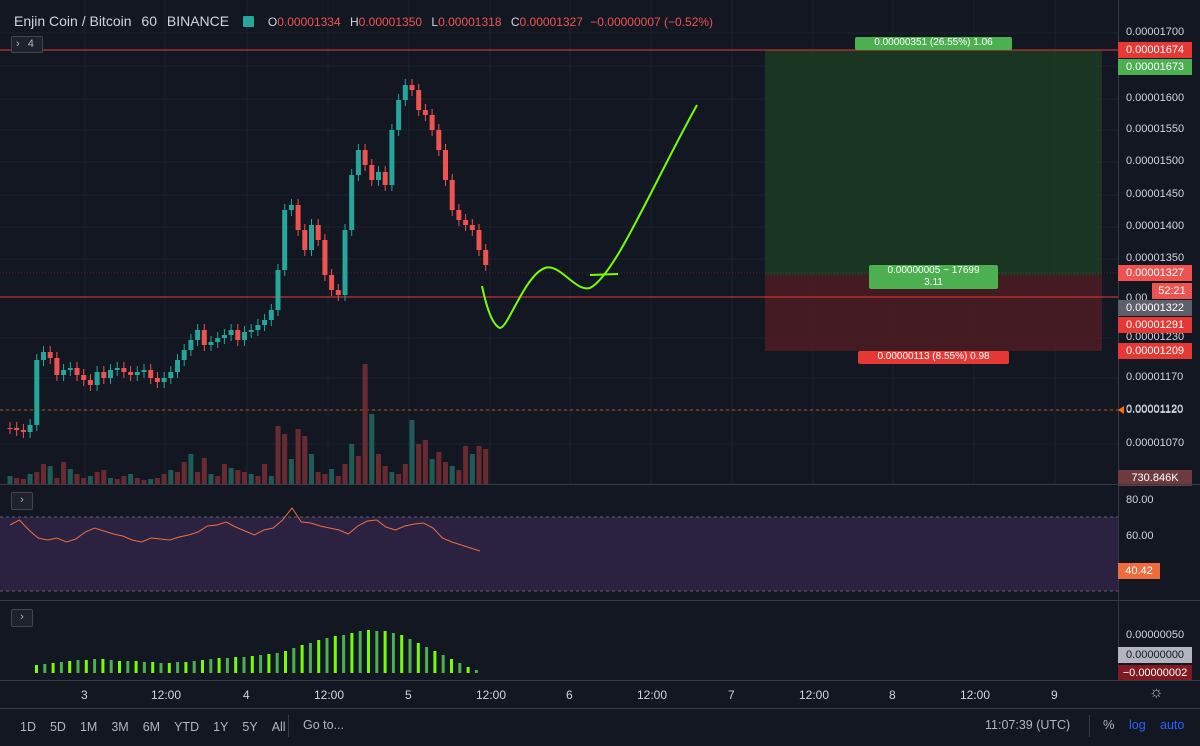  I want to click on range-button: 5D, so click(57, 727).